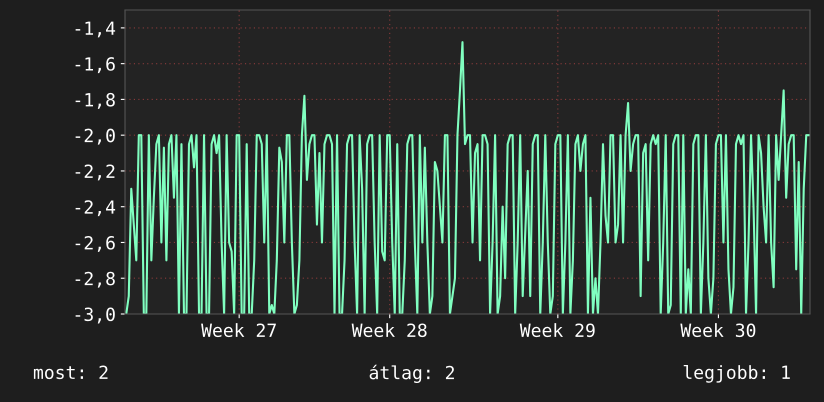 This screenshot has height=402, width=824. What do you see at coordinates (96, 30) in the screenshot?
I see `y-tick-label: -1,4` at bounding box center [96, 30].